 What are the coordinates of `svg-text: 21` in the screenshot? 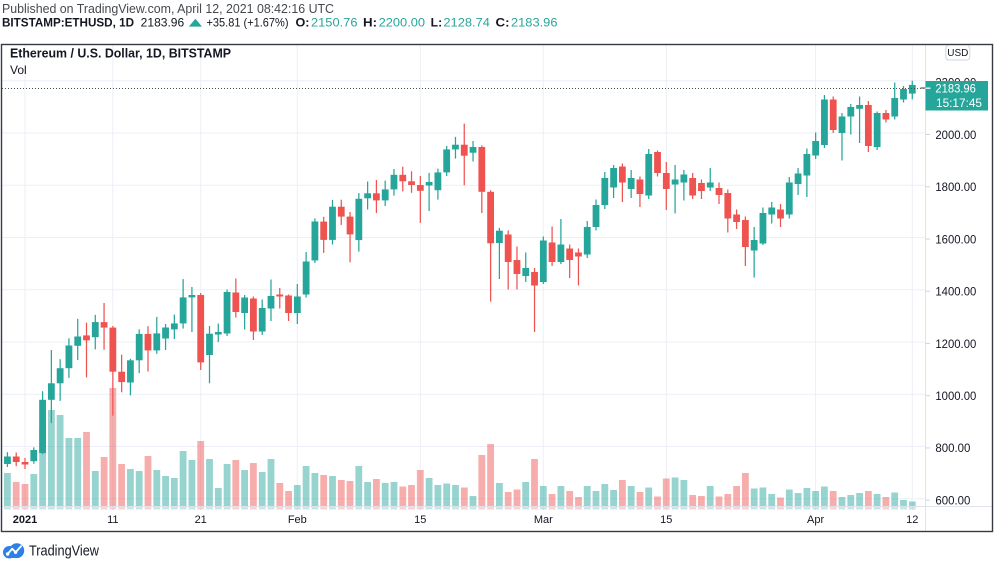 It's located at (201, 520).